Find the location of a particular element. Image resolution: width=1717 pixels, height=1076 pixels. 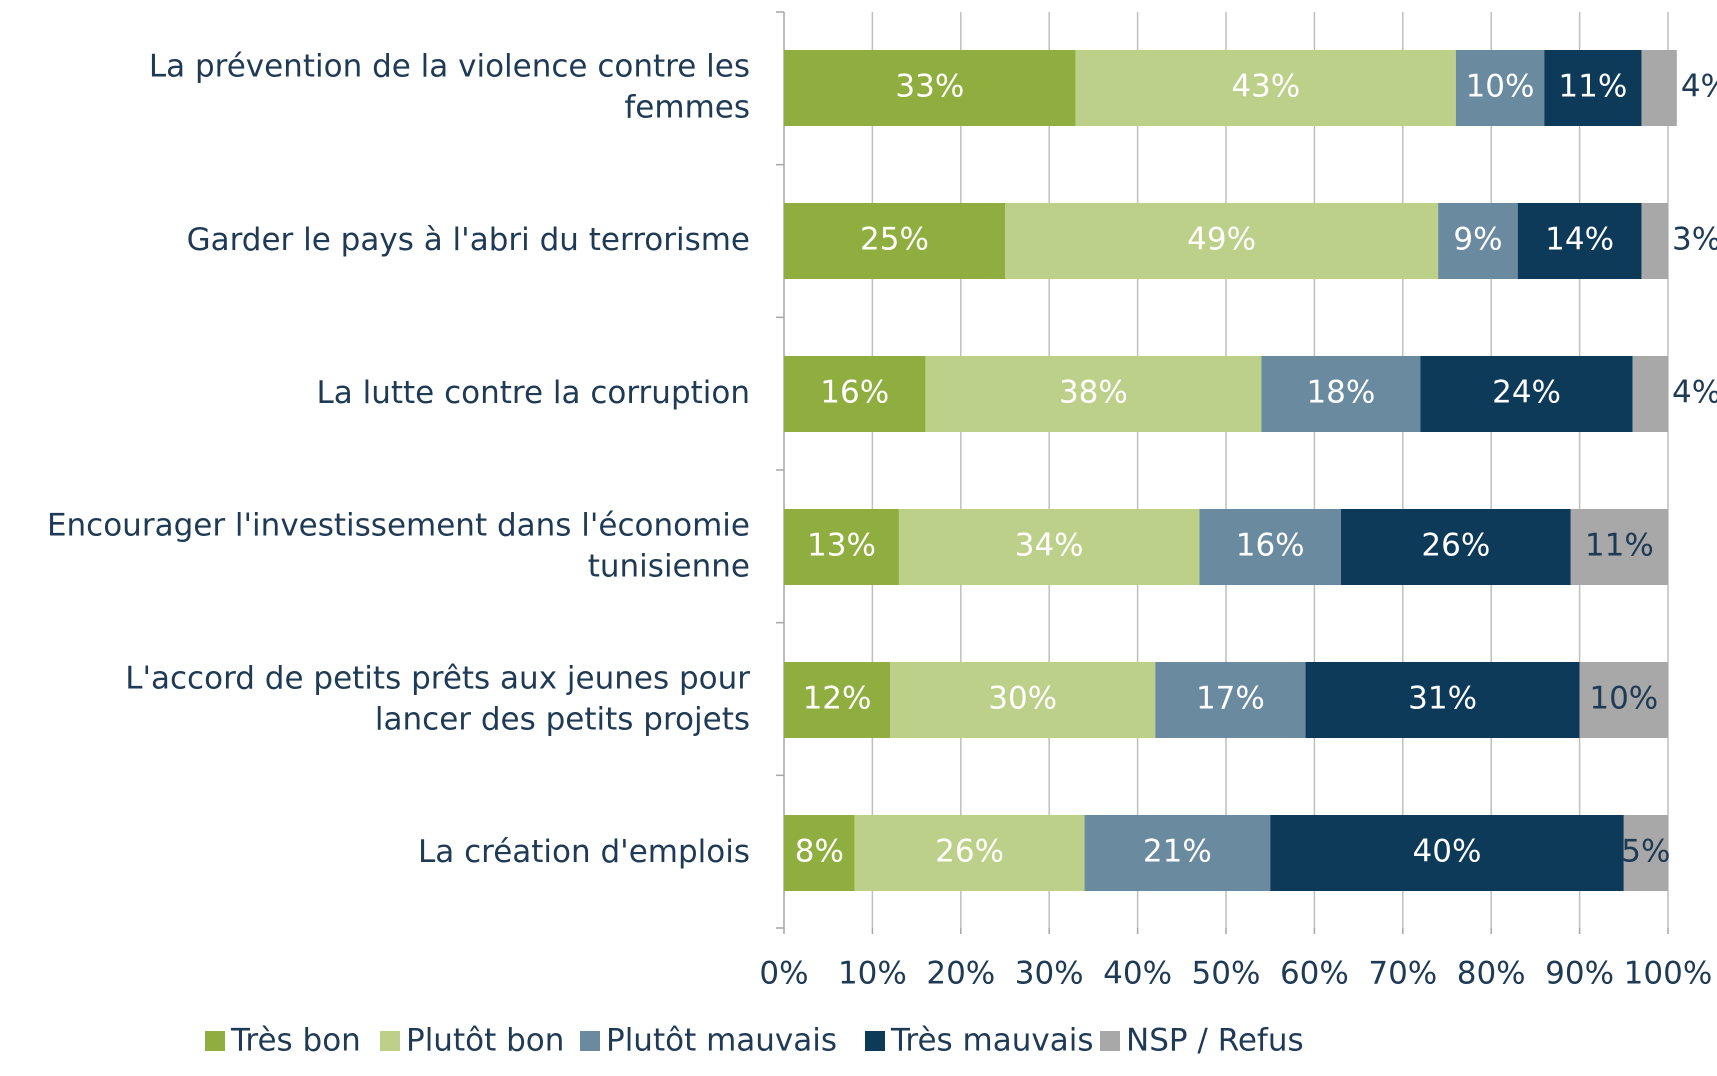

data-label: 40% is located at coordinates (1447, 852).